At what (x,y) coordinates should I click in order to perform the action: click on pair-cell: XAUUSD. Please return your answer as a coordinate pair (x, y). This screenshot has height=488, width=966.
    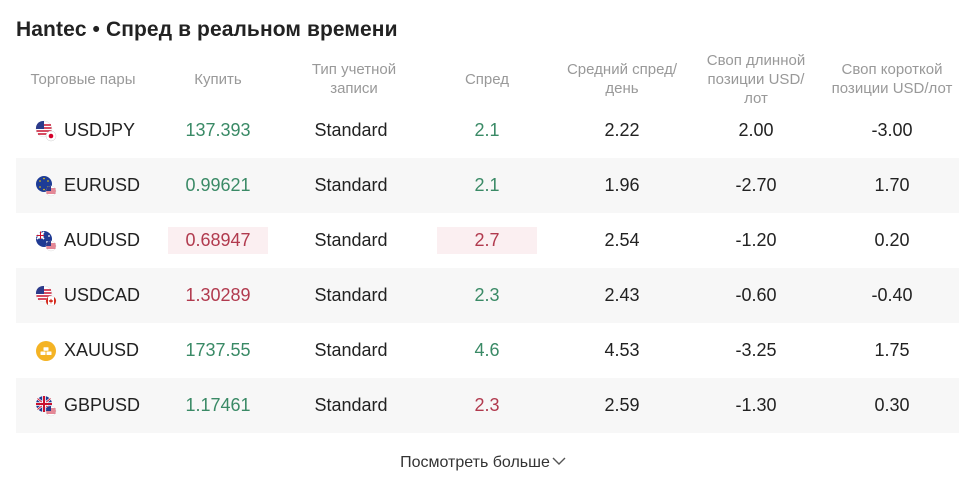
    Looking at the image, I should click on (100, 350).